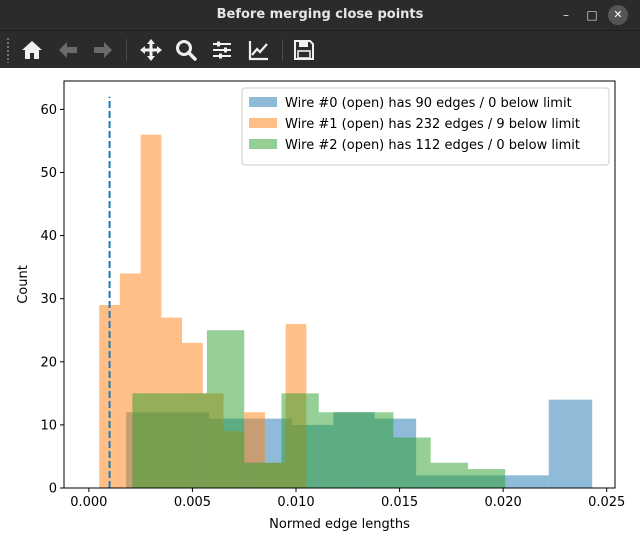 The image size is (640, 551). Describe the element at coordinates (48, 362) in the screenshot. I see `y-tick-label: 20` at that location.